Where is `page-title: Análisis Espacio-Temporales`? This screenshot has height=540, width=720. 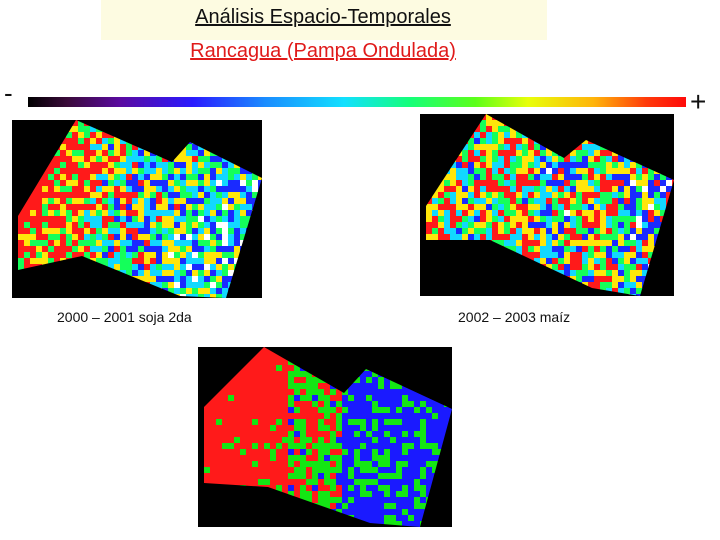 page-title: Análisis Espacio-Temporales is located at coordinates (323, 17).